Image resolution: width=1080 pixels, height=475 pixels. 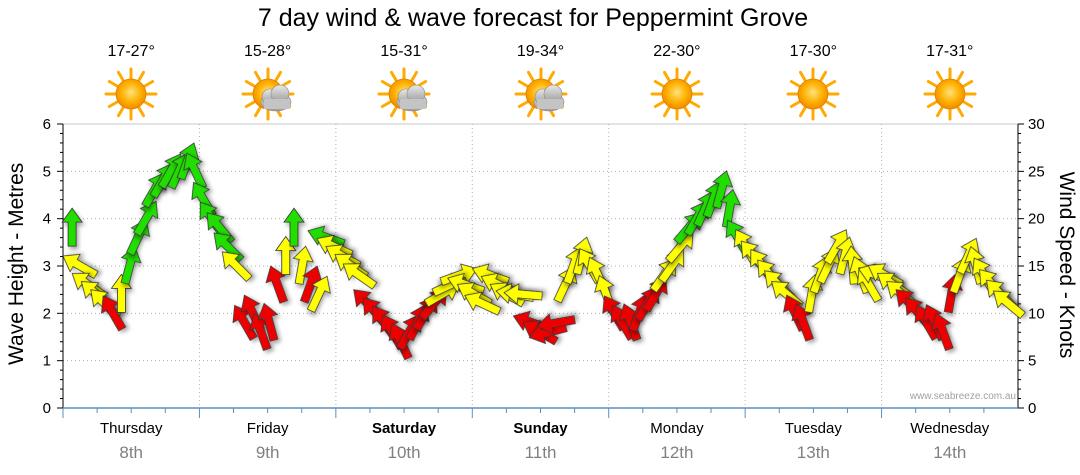 I want to click on day-date: 13th, so click(x=813, y=452).